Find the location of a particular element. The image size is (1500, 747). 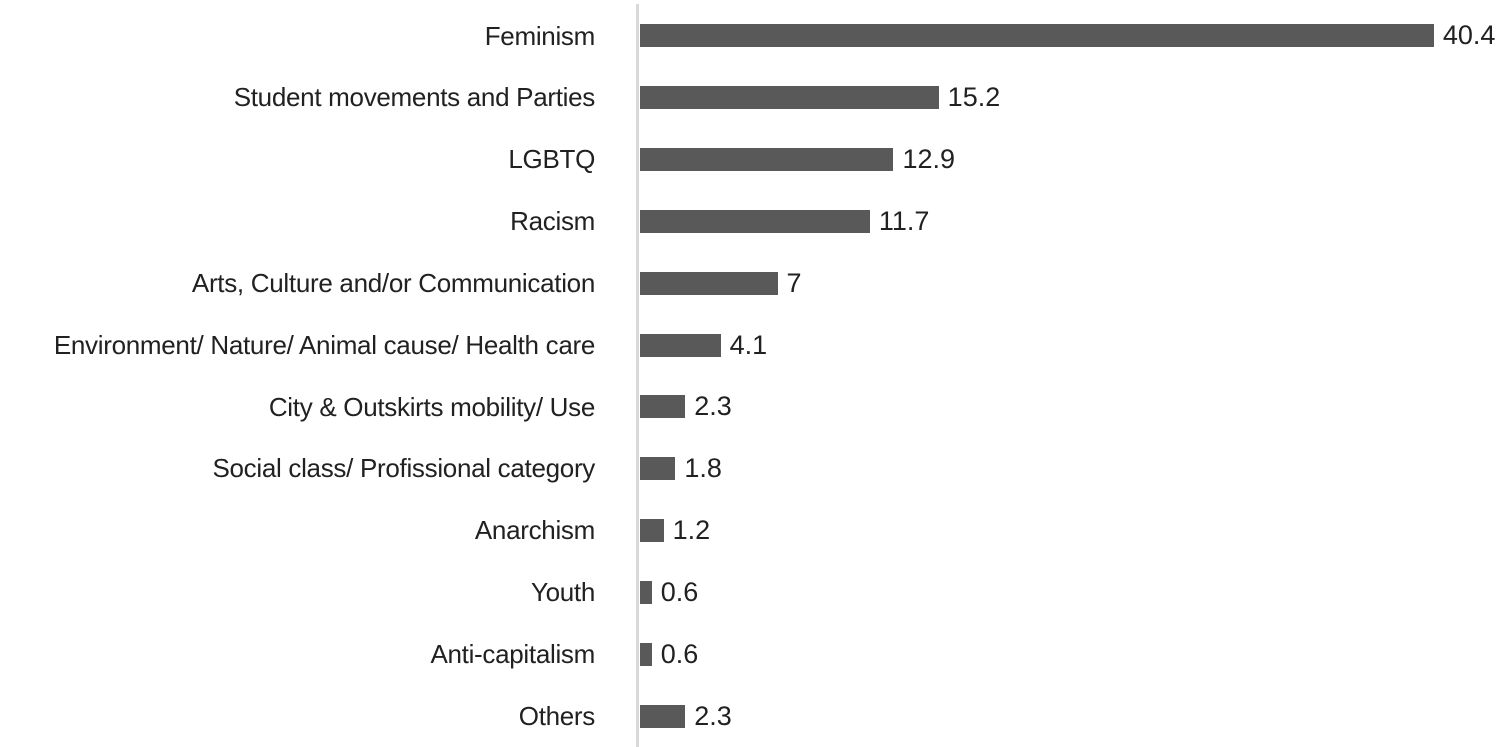

chart-row: City & Outskirts mobility/ Use 2.3 is located at coordinates (750, 407).